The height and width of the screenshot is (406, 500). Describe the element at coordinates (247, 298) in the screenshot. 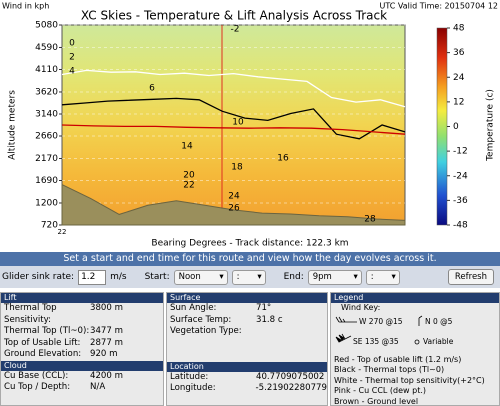

I see `panel-header: Surface` at that location.